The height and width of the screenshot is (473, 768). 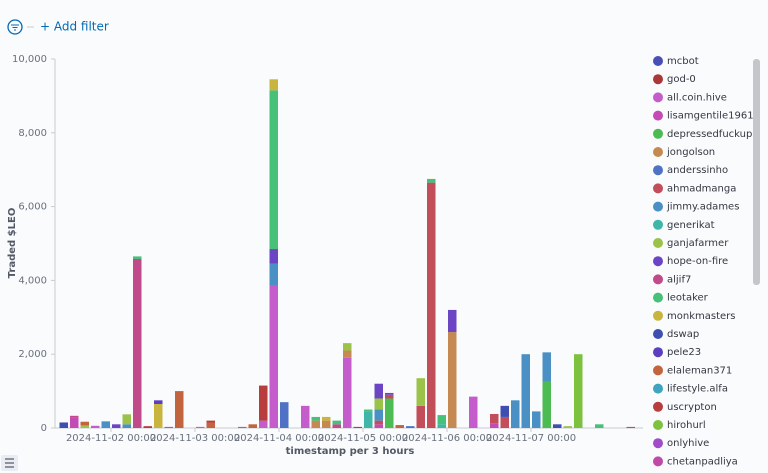 I want to click on legend-label: generikat, so click(x=691, y=225).